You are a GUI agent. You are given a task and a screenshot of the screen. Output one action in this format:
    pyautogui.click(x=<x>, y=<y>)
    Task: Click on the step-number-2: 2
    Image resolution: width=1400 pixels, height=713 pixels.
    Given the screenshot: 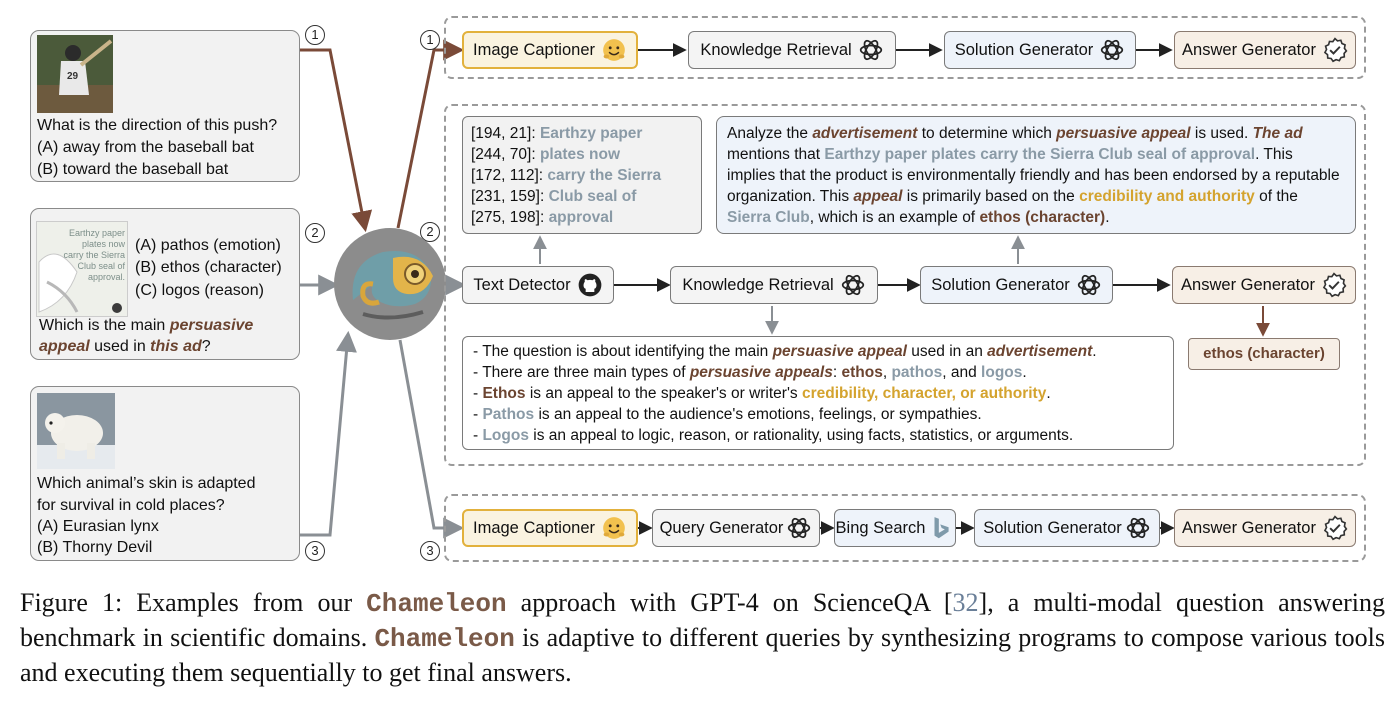 What is the action you would take?
    pyautogui.click(x=315, y=233)
    